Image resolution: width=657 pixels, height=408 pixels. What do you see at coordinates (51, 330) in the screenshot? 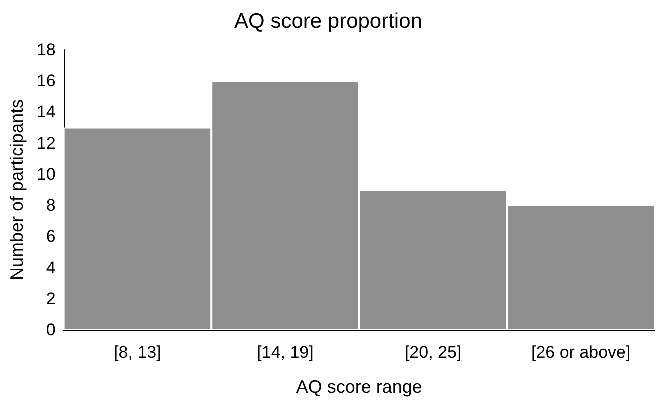
I see `y-tick-label: 0` at bounding box center [51, 330].